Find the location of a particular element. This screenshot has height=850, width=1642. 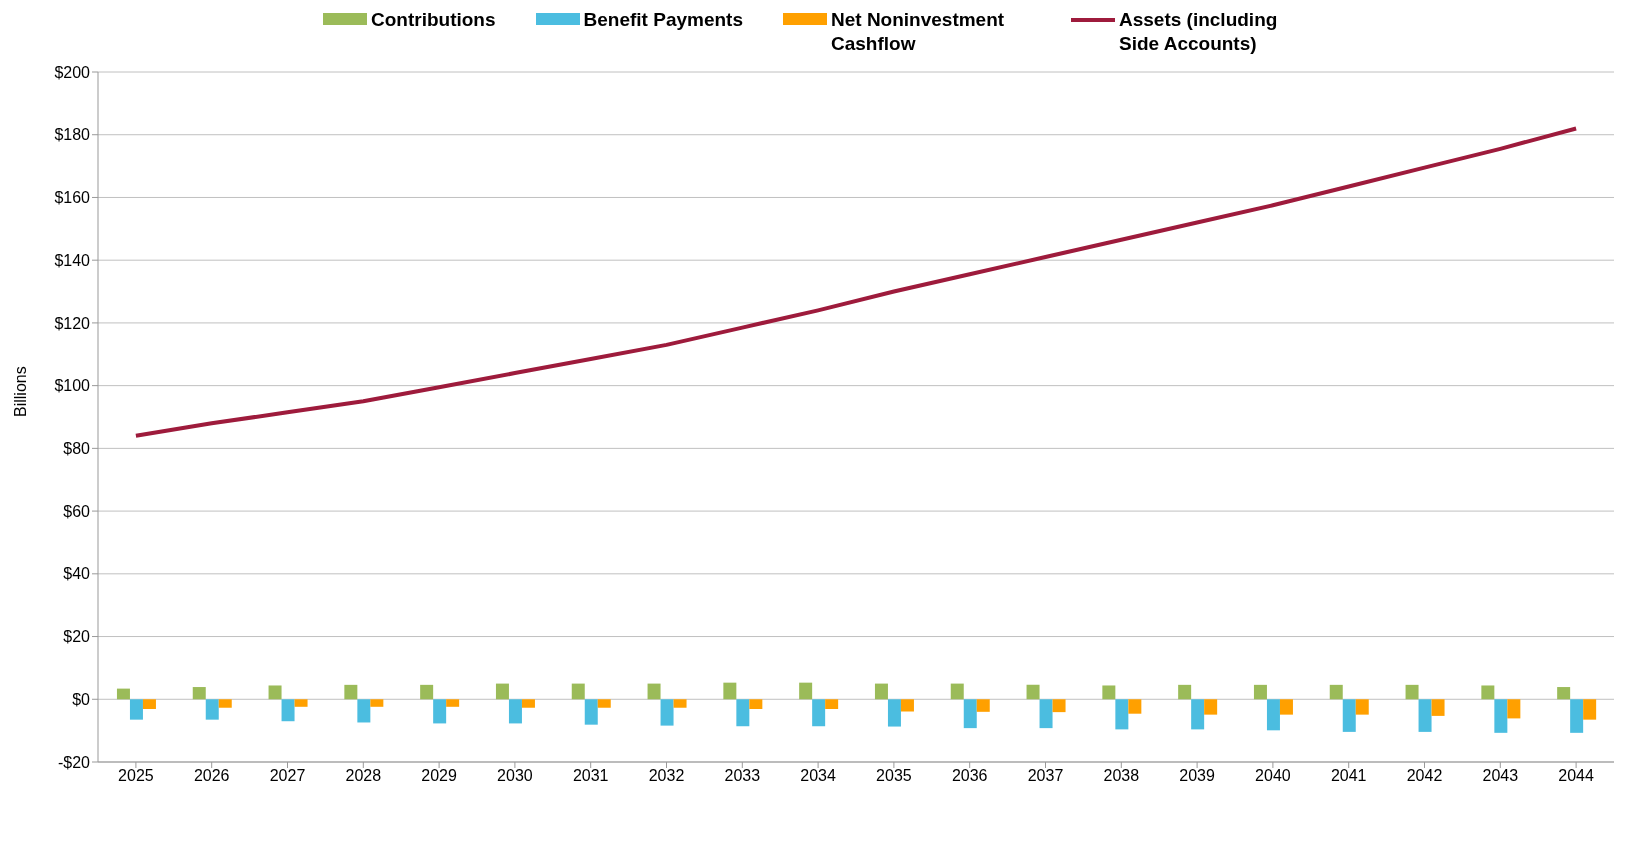

y-tick-label: $120 is located at coordinates (72, 323).